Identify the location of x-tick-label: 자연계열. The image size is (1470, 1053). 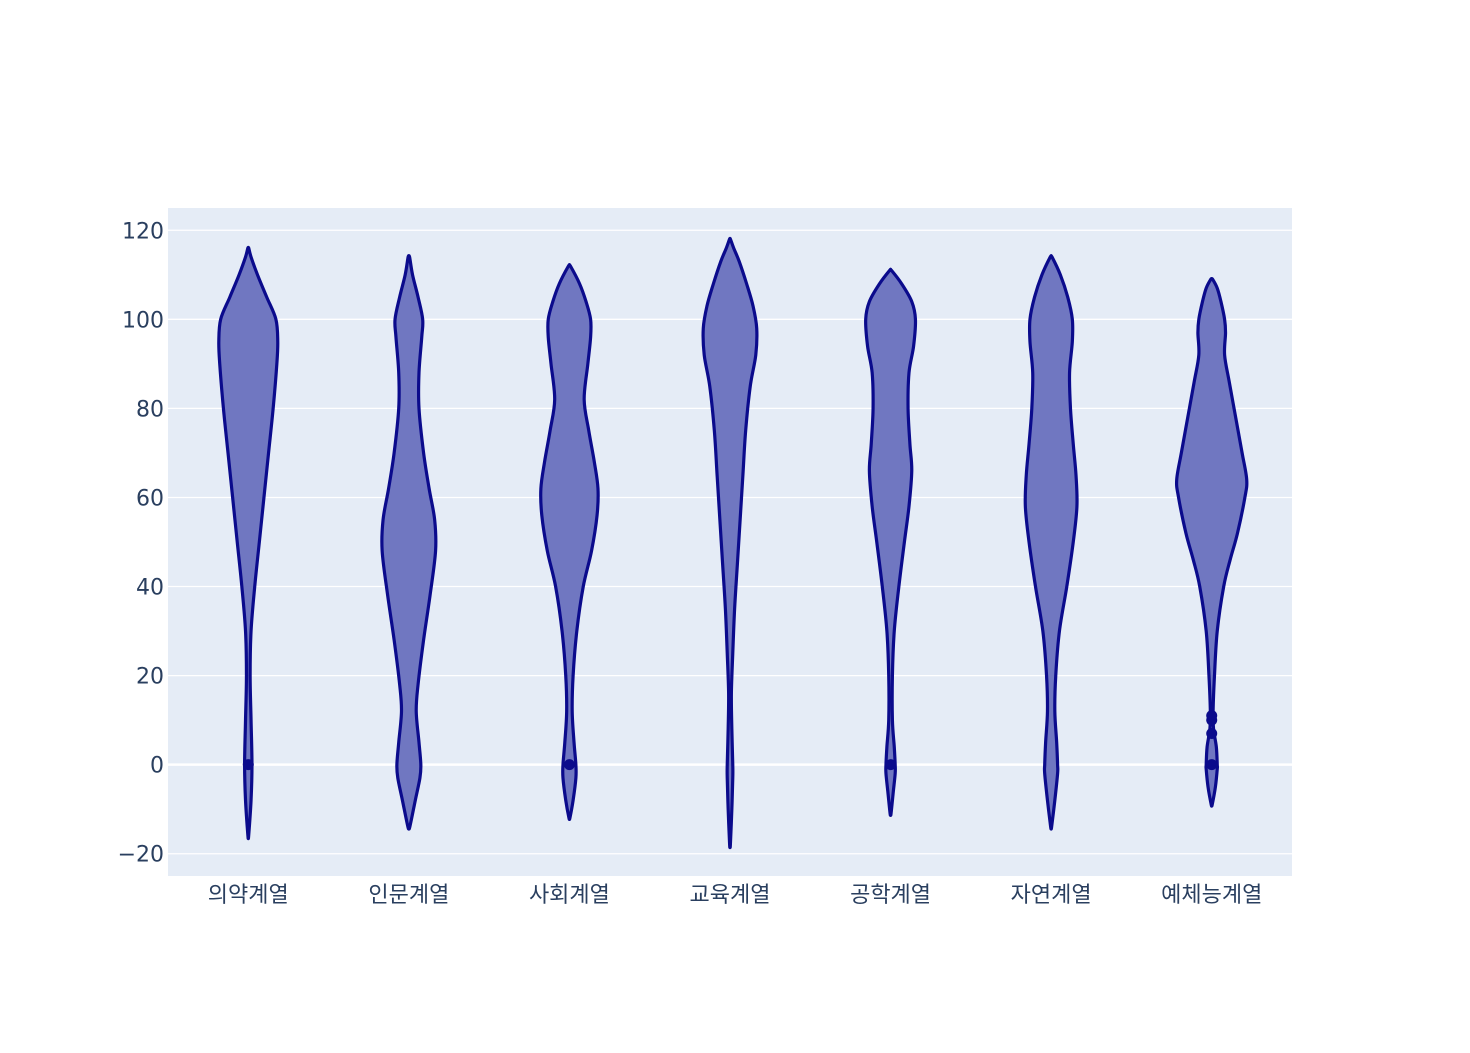
(1051, 895).